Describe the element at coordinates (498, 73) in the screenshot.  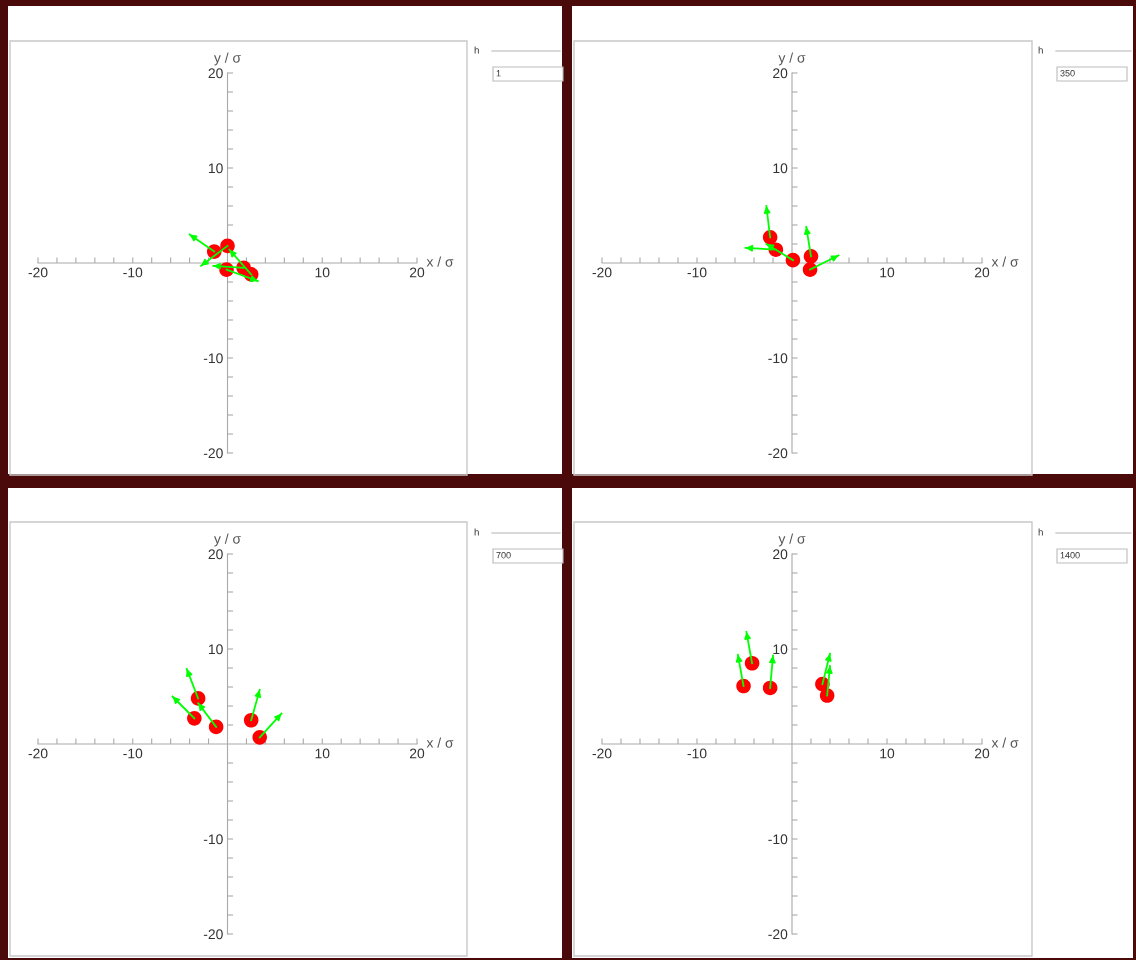
I see `text: 1` at that location.